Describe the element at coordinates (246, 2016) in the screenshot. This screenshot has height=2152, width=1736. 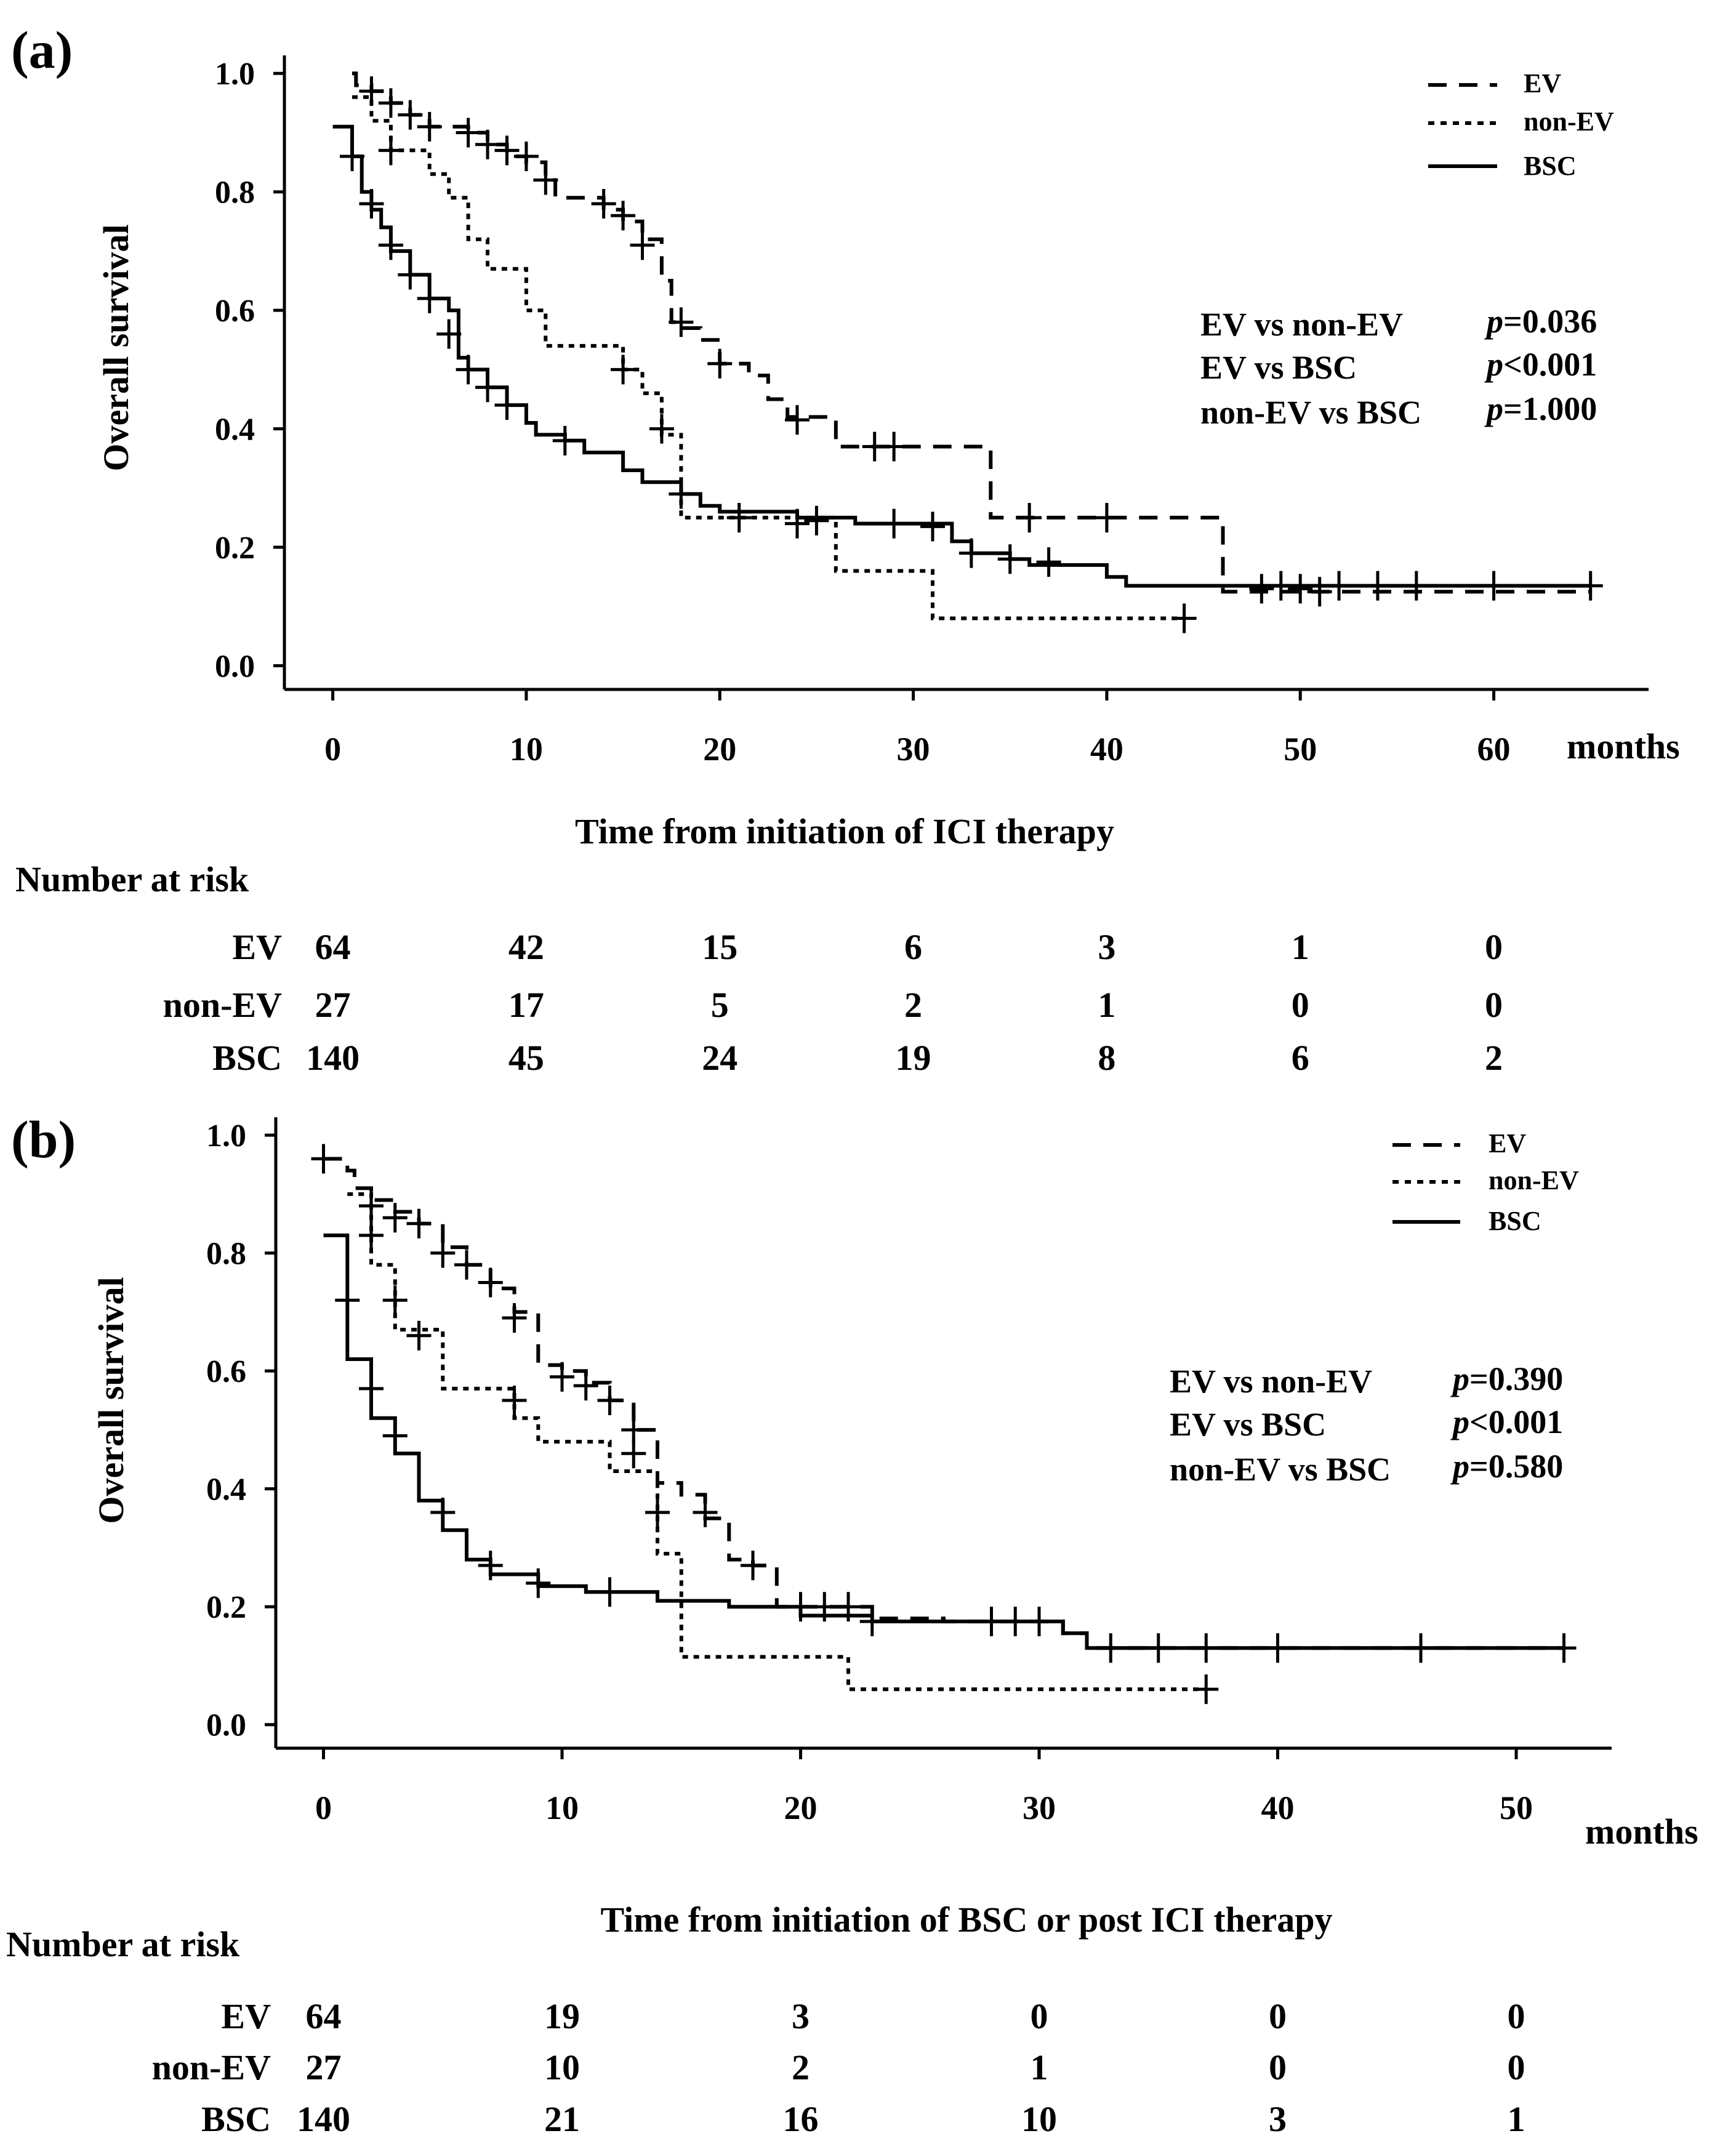
I see `risk-row-label-ev: EV` at that location.